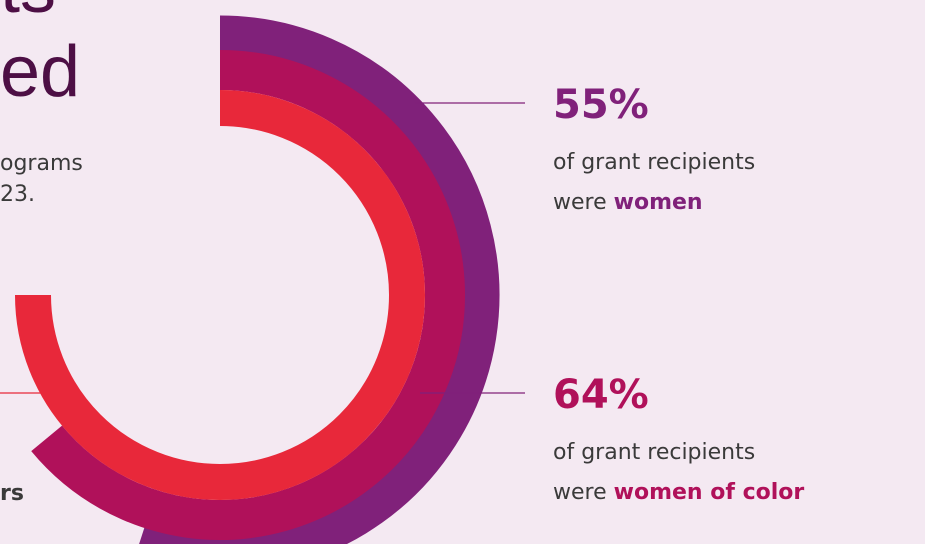  I want to click on stat-caption-emphasis: rs, so click(12, 493).